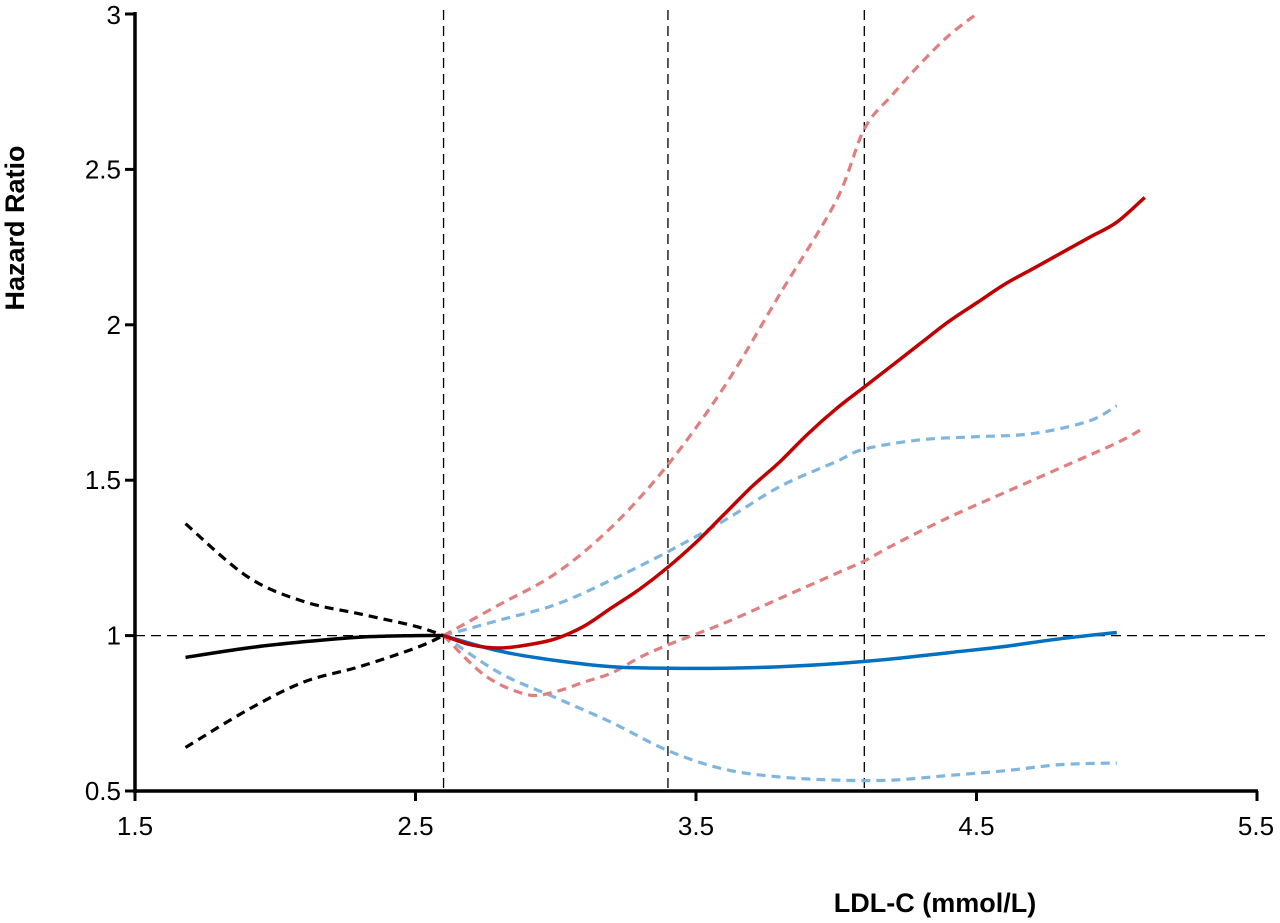 The width and height of the screenshot is (1280, 923). Describe the element at coordinates (415, 826) in the screenshot. I see `x-tick-label-1: 2.5` at that location.